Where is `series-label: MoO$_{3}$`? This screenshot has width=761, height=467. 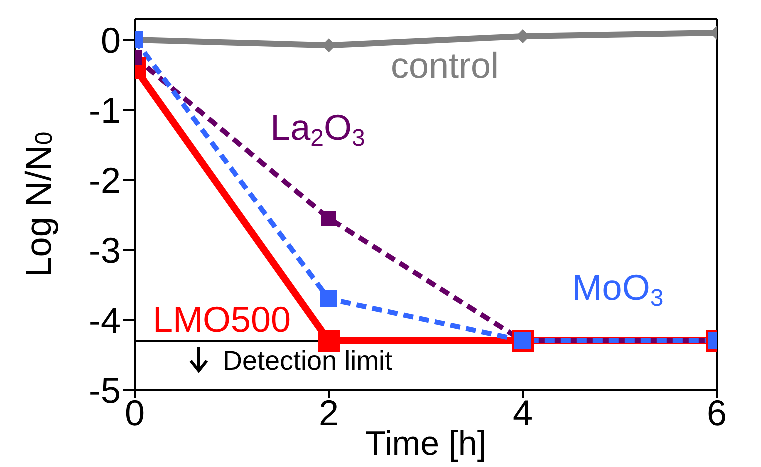
series-label: MoO$_{3}$ is located at coordinates (618, 289).